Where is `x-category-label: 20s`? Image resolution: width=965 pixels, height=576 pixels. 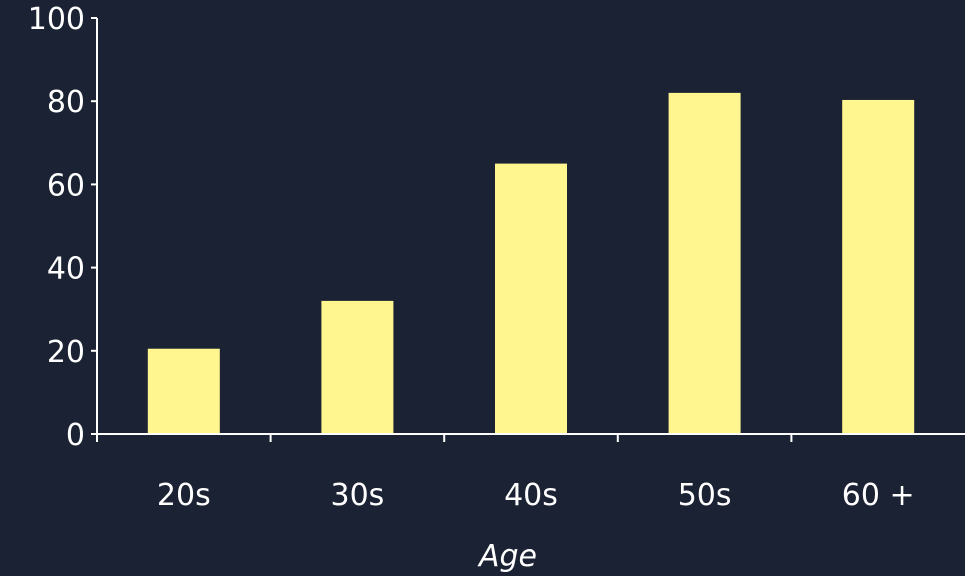 x-category-label: 20s is located at coordinates (184, 495).